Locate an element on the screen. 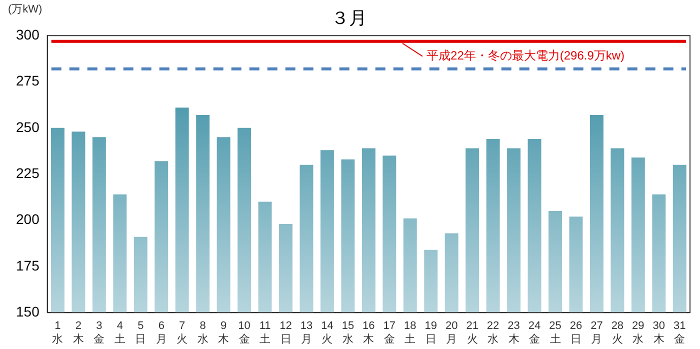 Image resolution: width=700 pixels, height=349 pixels. x-tick-label: 12 日 is located at coordinates (286, 333).